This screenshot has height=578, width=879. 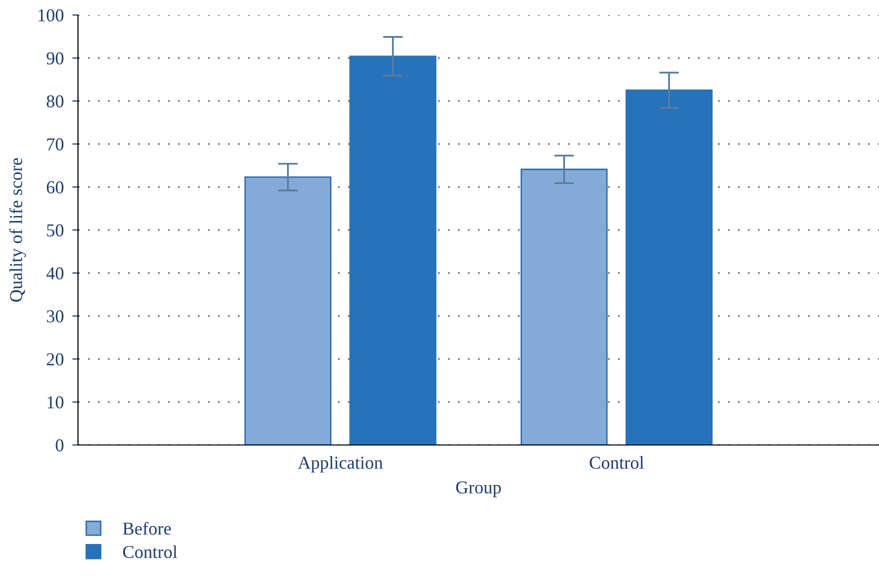 I want to click on y-tick-label: 30, so click(x=55, y=316).